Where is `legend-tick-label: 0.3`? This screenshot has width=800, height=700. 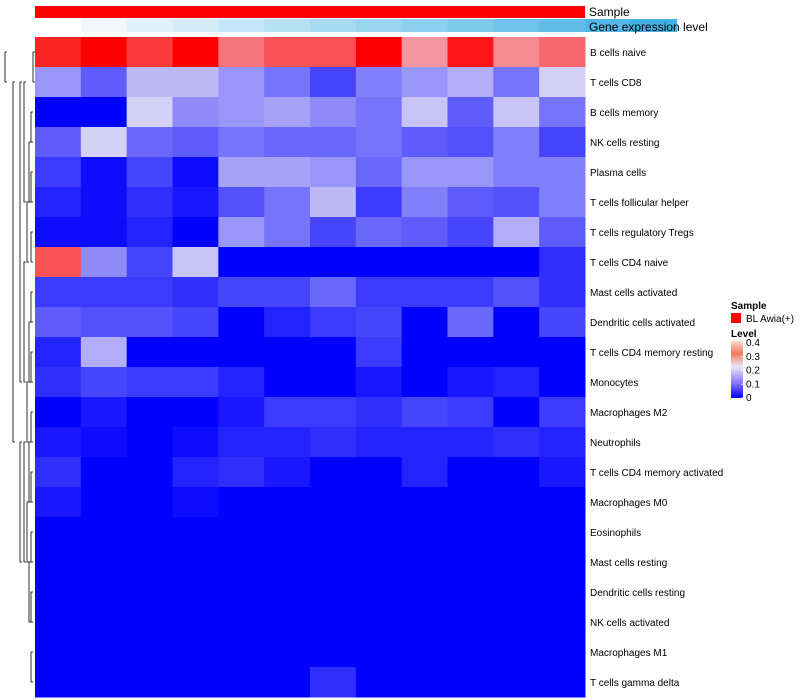 legend-tick-label: 0.3 is located at coordinates (753, 357).